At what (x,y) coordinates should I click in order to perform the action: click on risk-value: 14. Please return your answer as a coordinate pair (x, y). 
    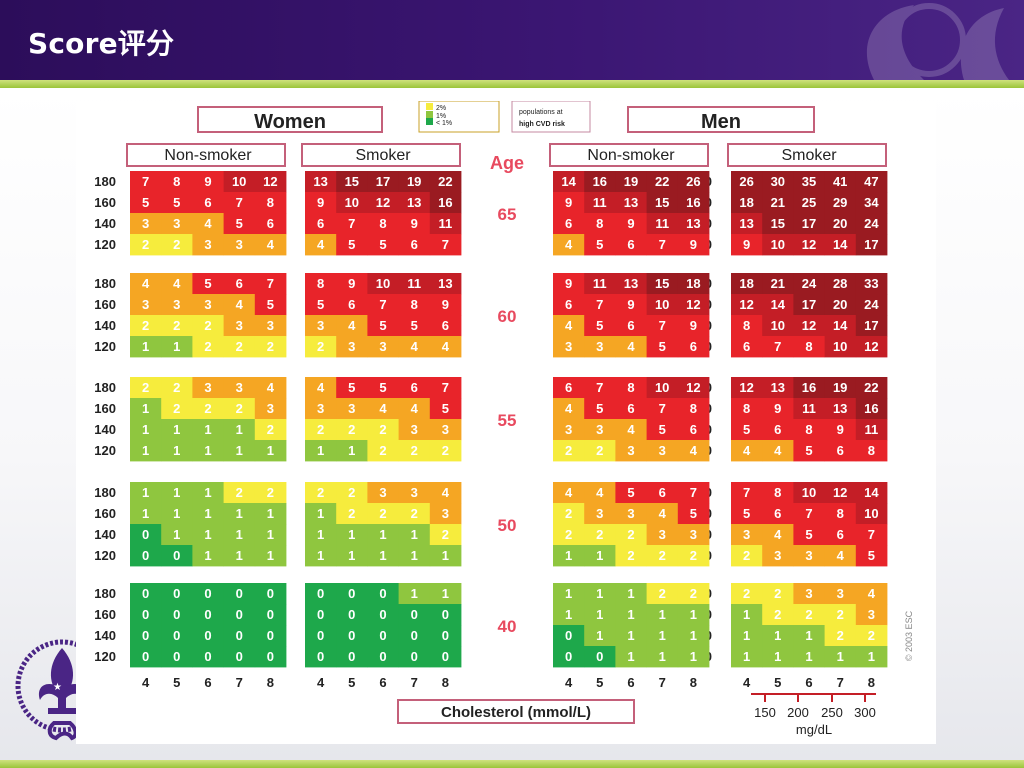
    Looking at the image, I should click on (778, 304).